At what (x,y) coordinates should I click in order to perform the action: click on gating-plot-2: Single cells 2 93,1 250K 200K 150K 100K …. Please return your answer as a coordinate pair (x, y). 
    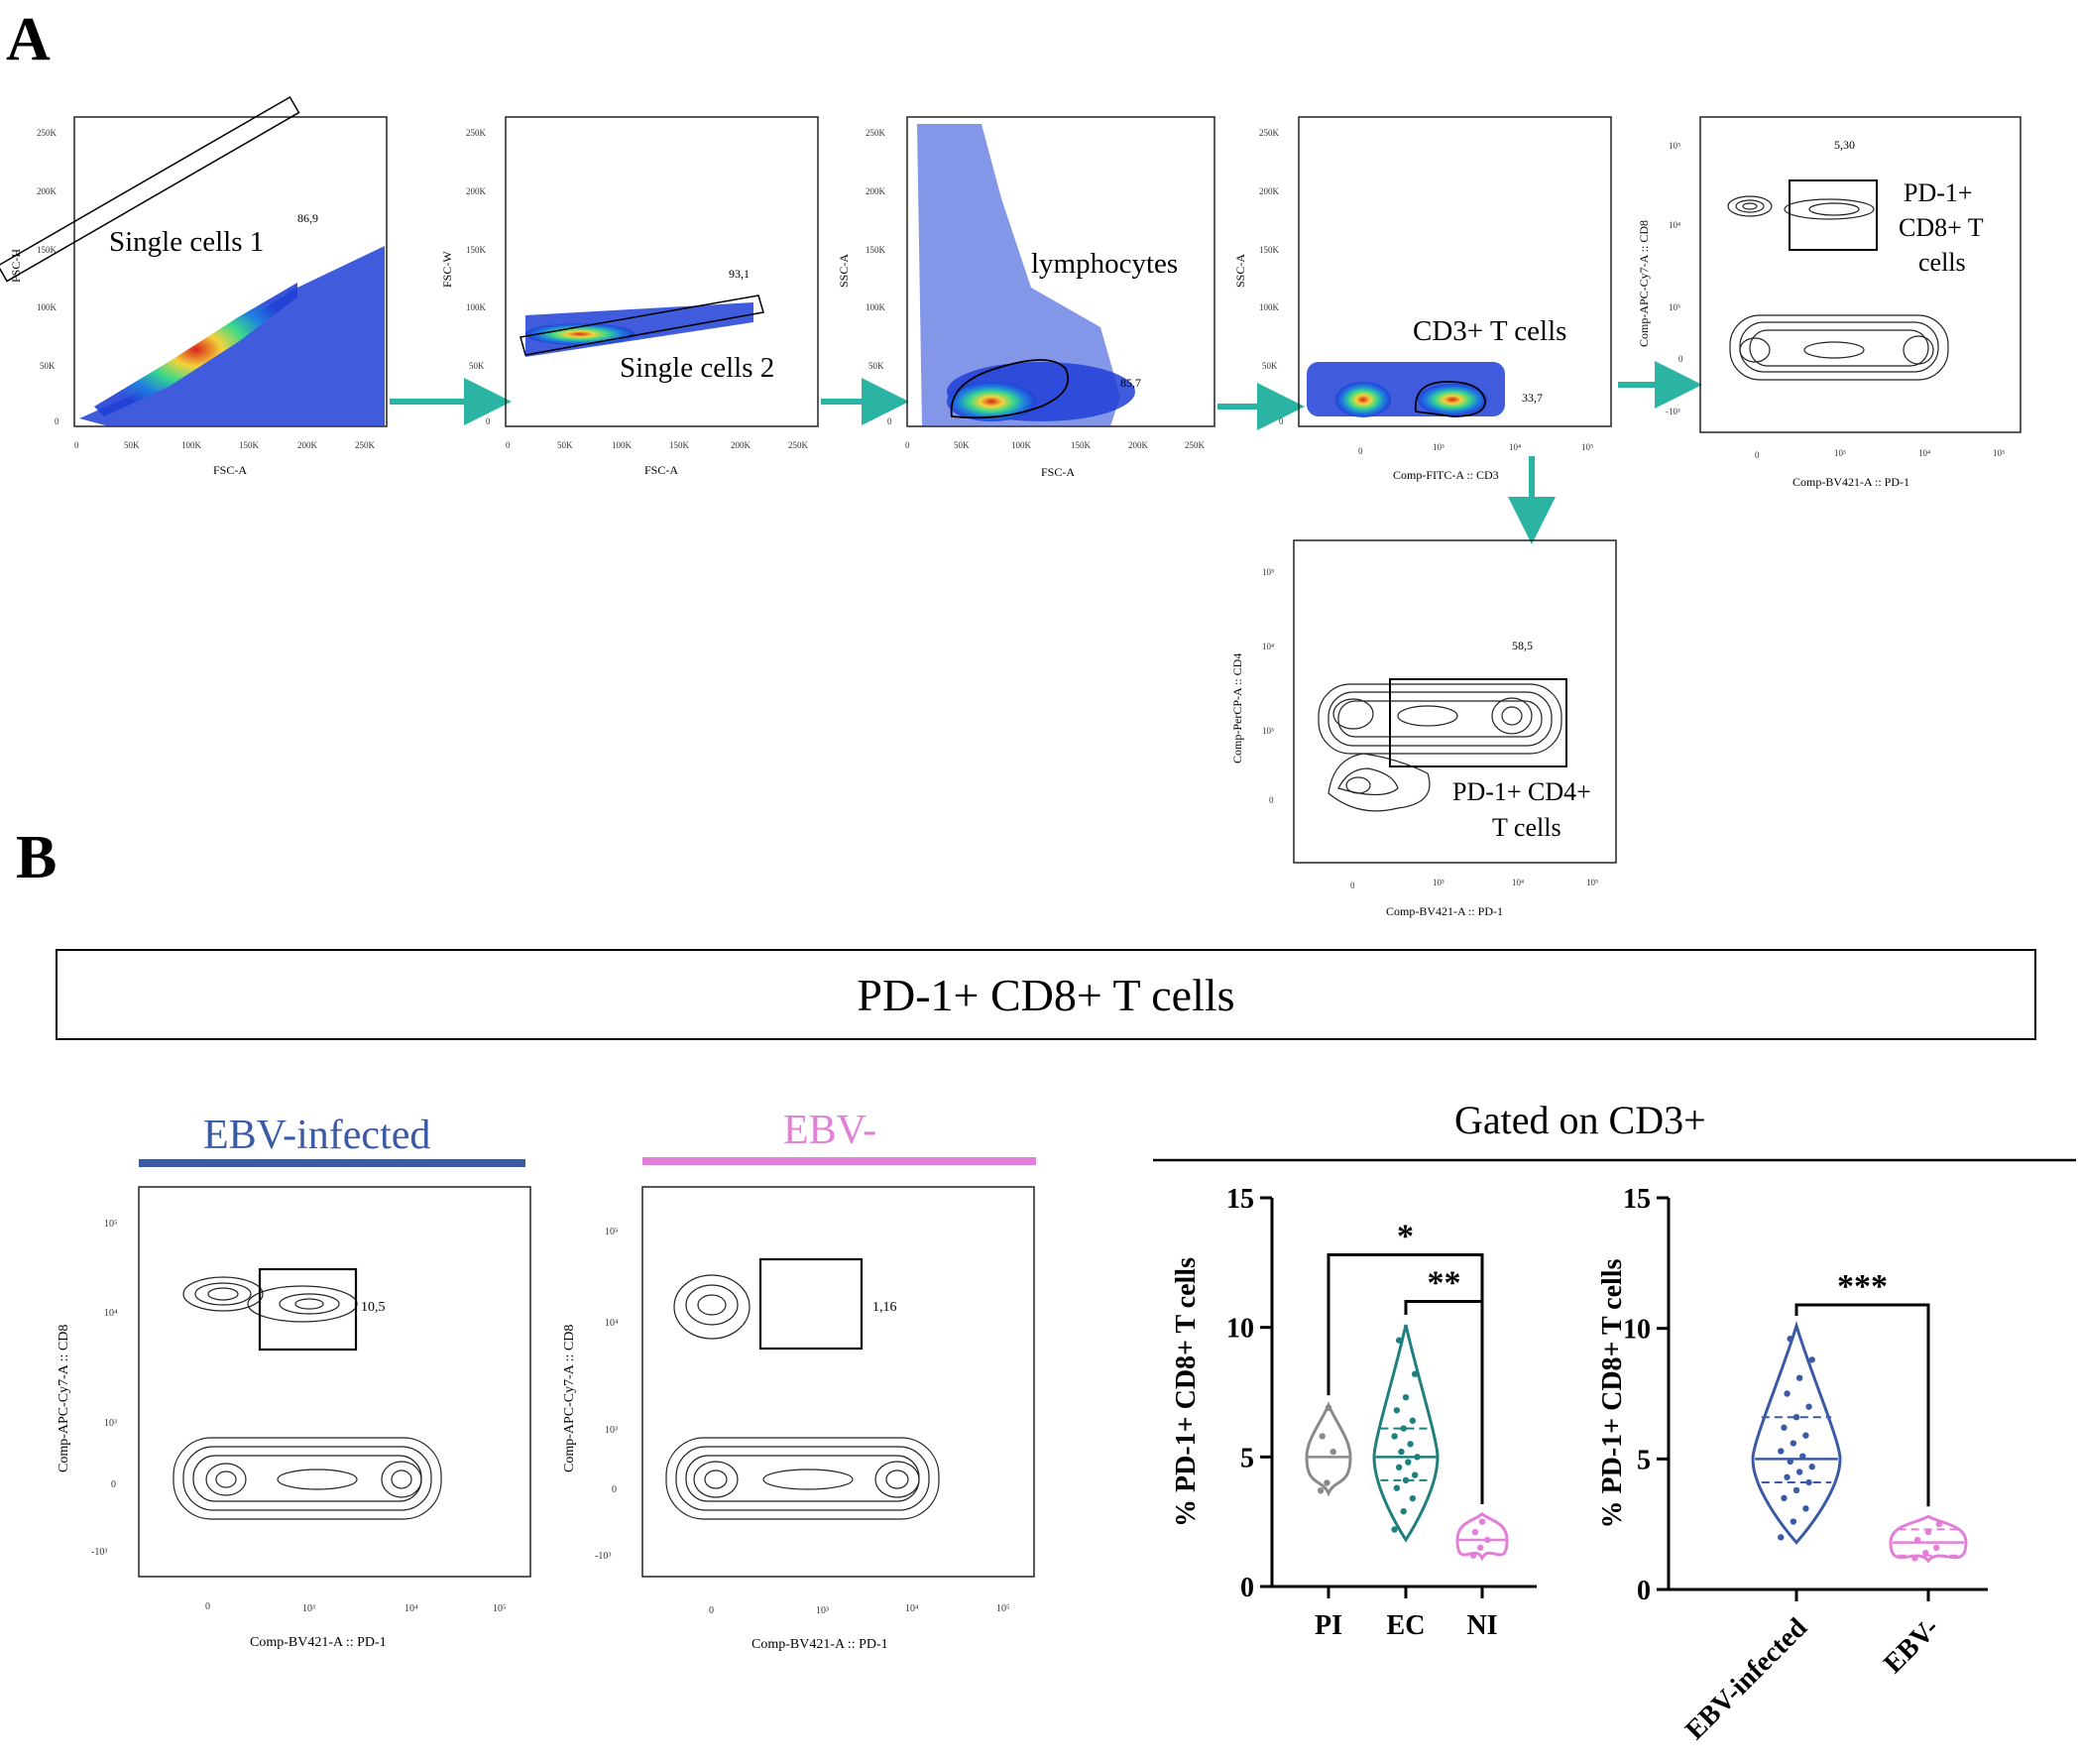
    Looking at the image, I should click on (629, 297).